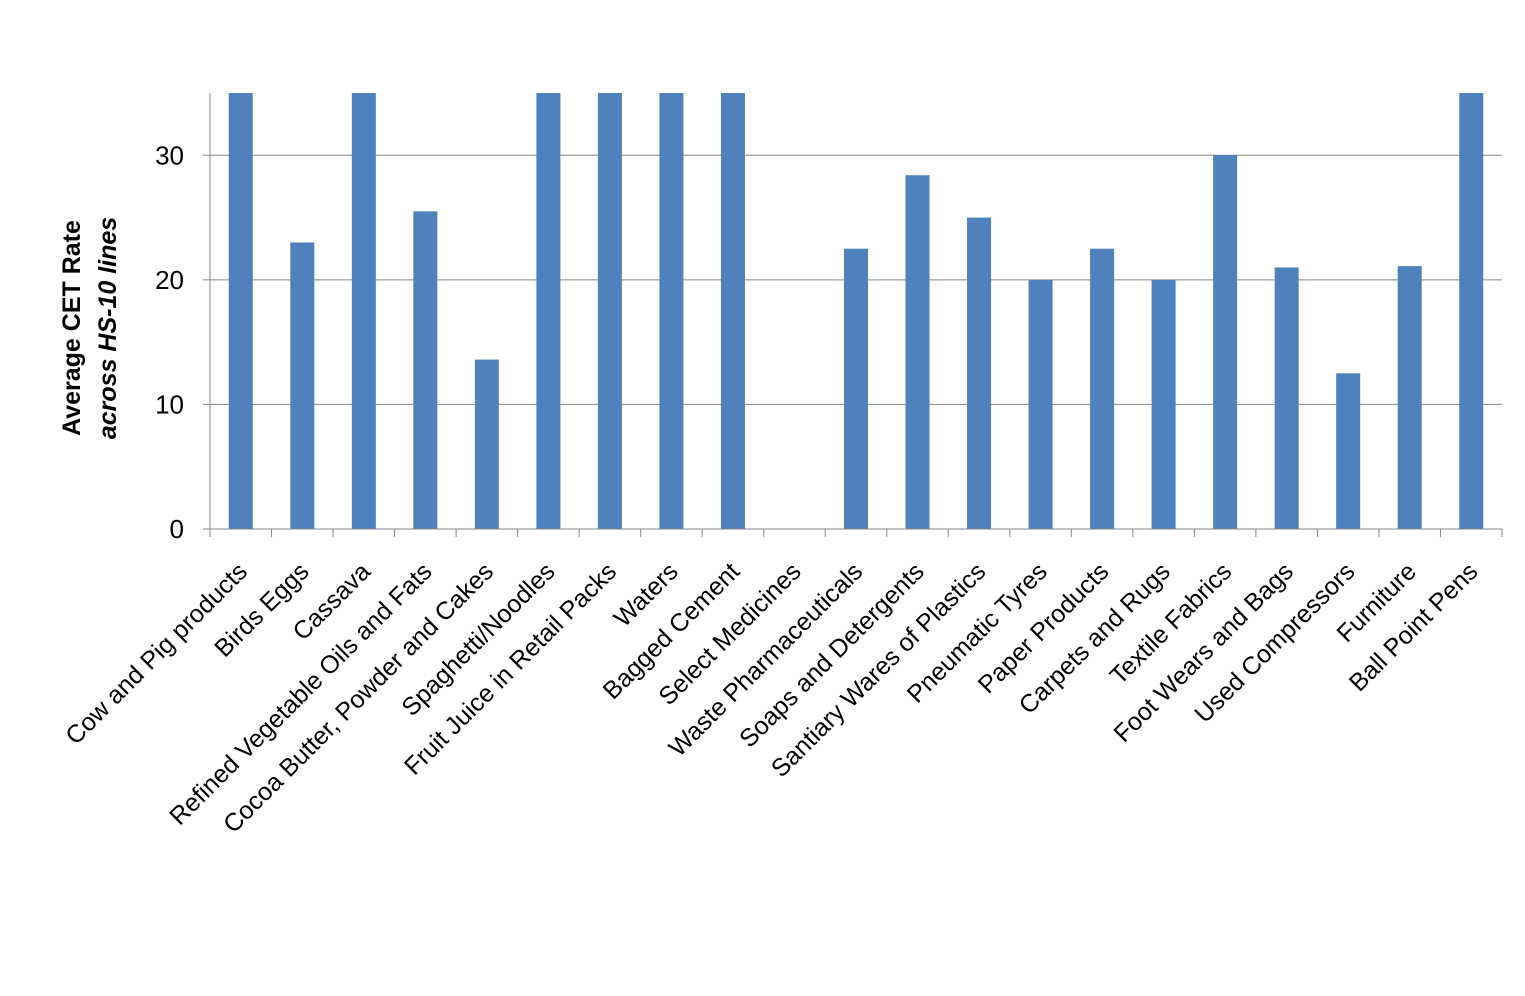  Describe the element at coordinates (169, 404) in the screenshot. I see `y-tick-label: 10` at that location.